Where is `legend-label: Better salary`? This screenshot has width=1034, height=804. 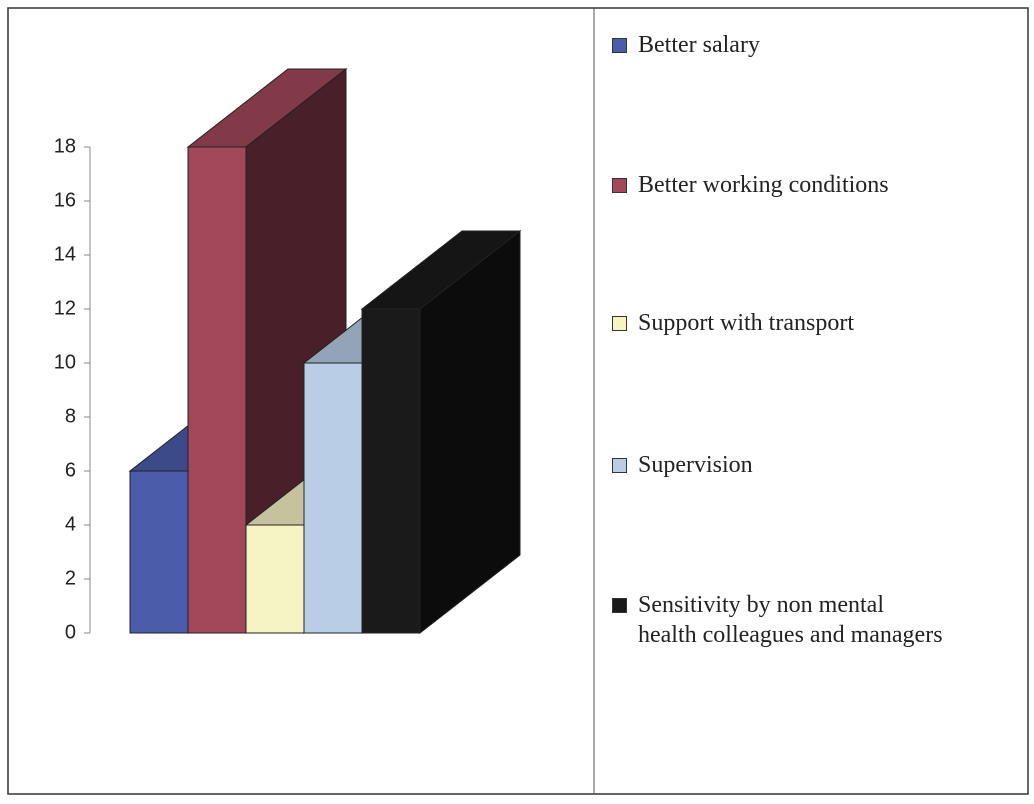 legend-label: Better salary is located at coordinates (699, 45).